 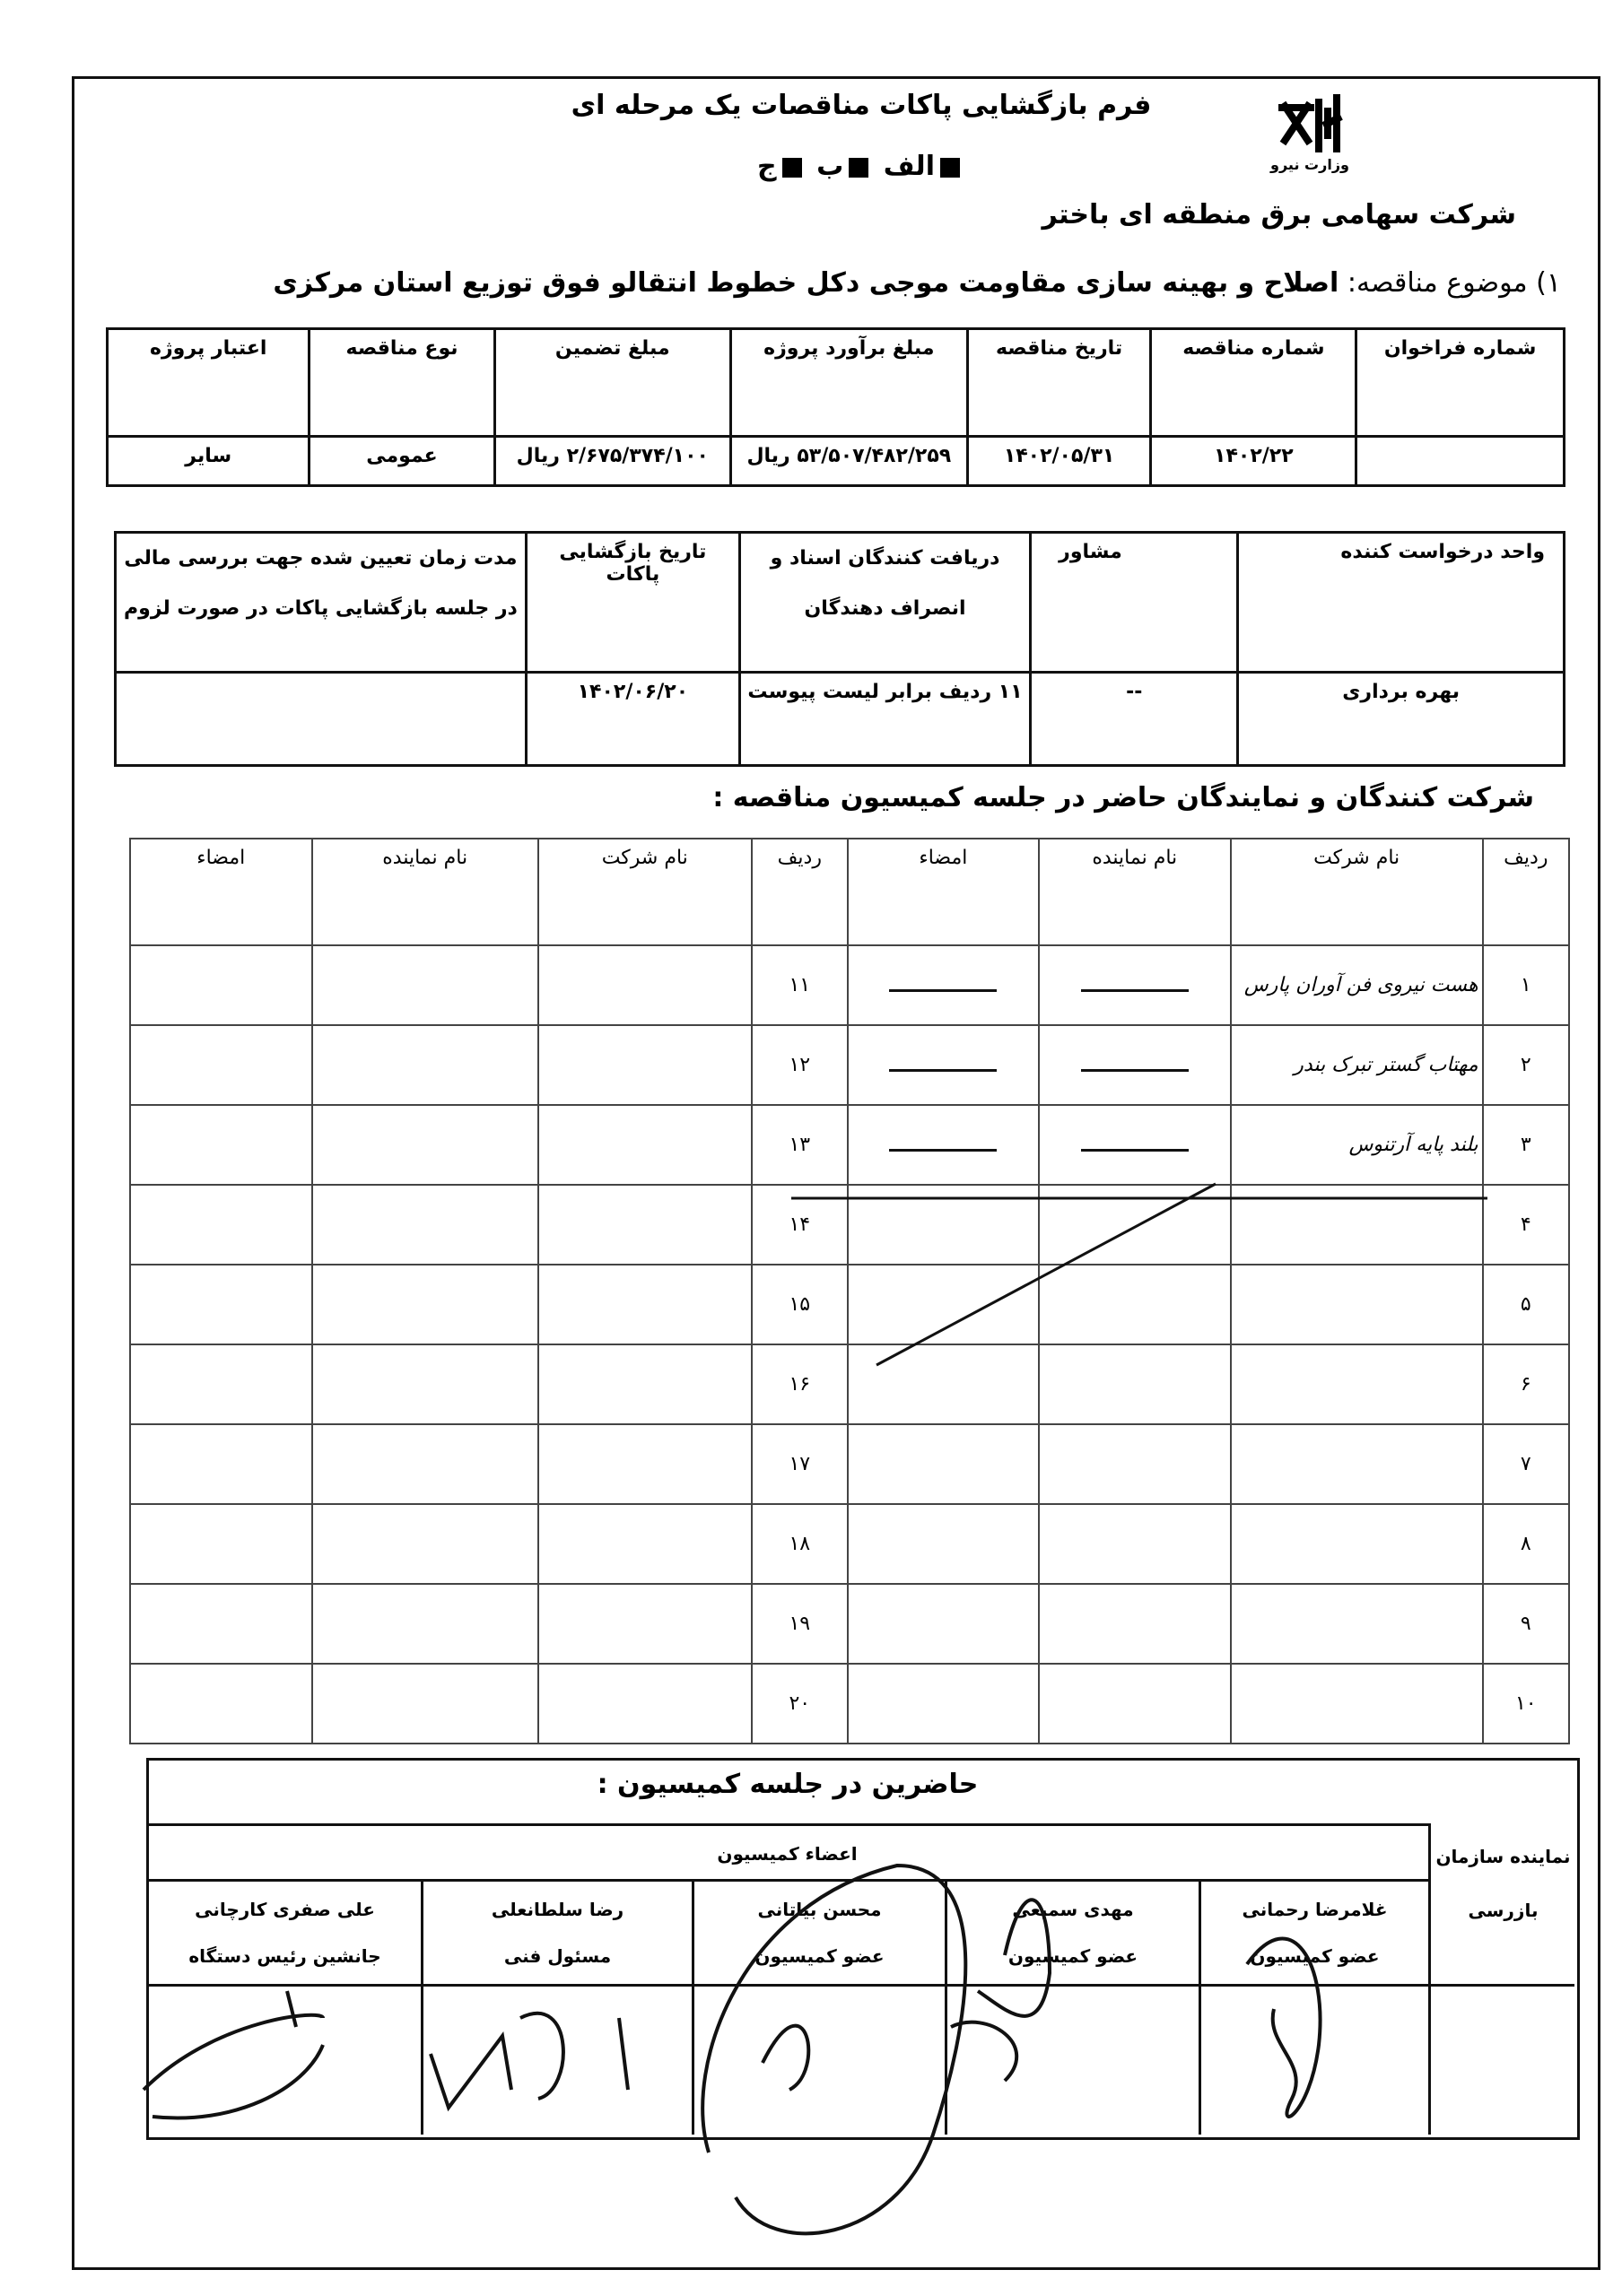 What do you see at coordinates (1526, 1304) in the screenshot?
I see `row-number: ۵` at bounding box center [1526, 1304].